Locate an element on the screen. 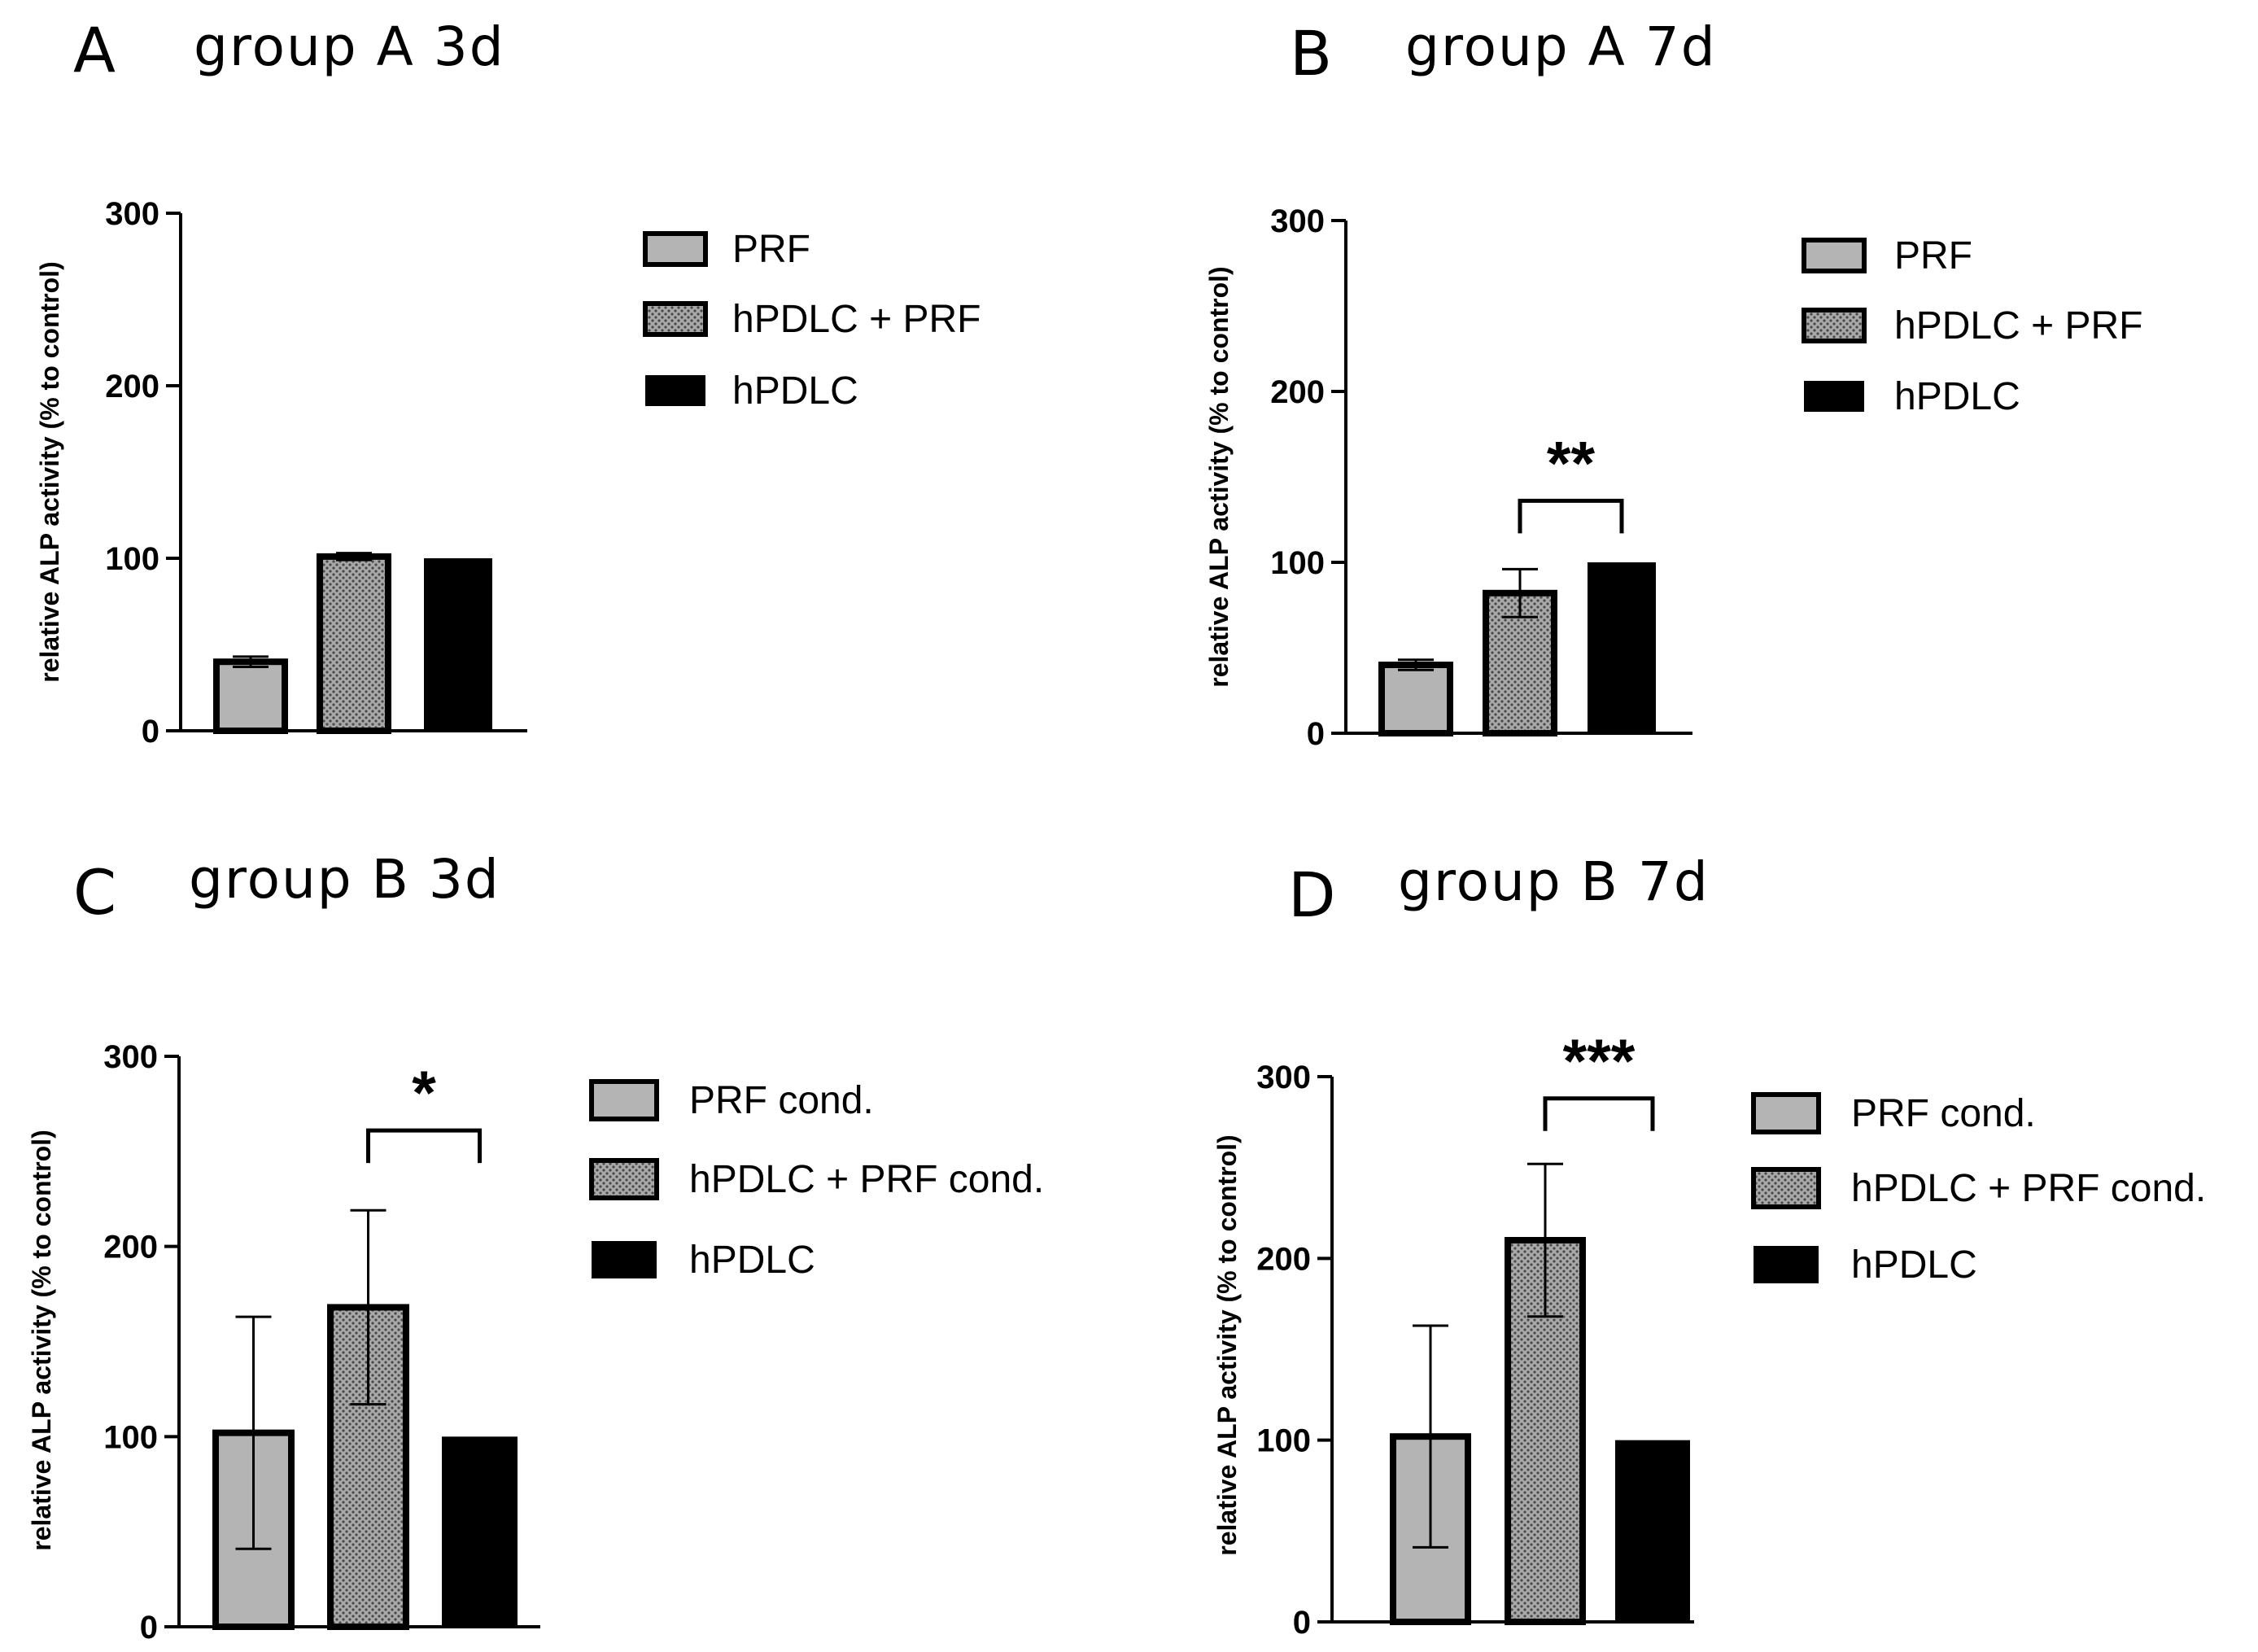 This screenshot has height=1652, width=2258. bar-dotted is located at coordinates (354, 643).